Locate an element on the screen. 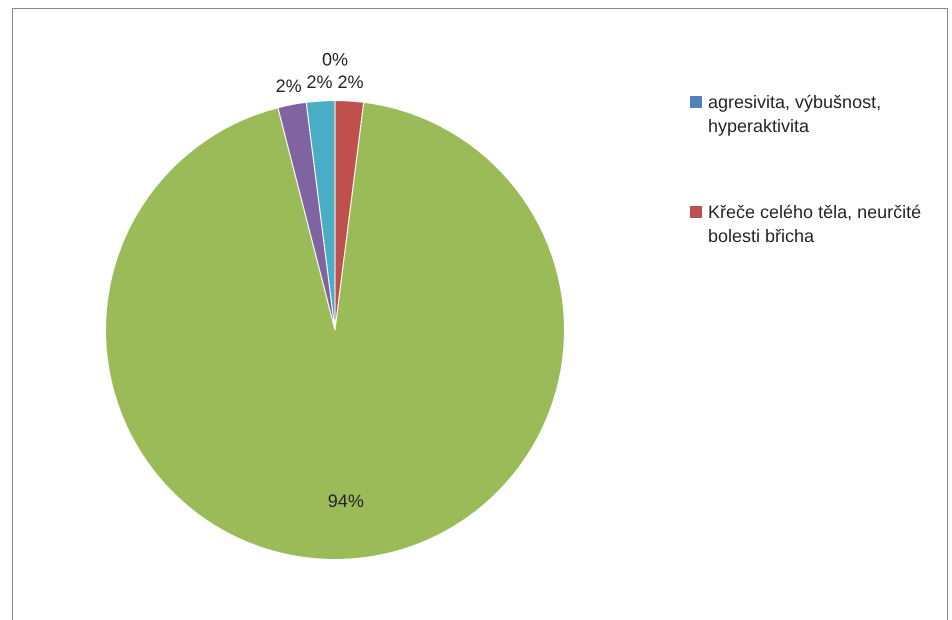 The image size is (952, 620). legend-label: Křeče celého těla, neurčité bolesti břicha is located at coordinates (815, 224).